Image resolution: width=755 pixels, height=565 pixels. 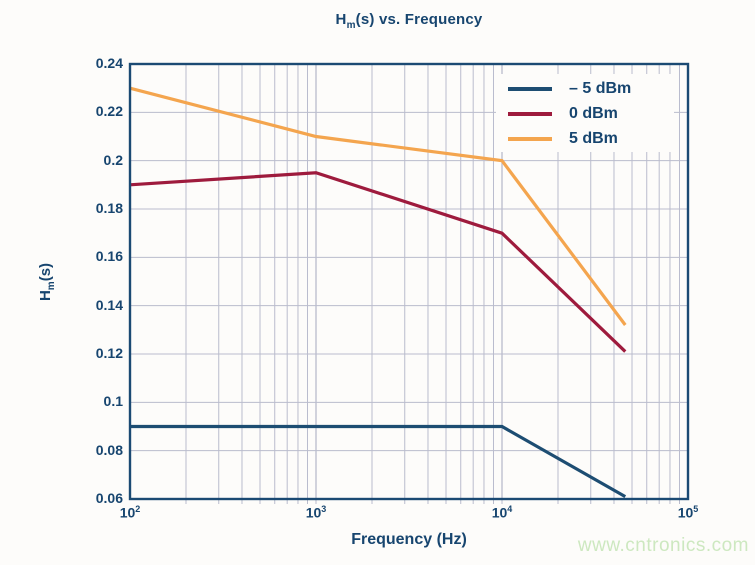 What do you see at coordinates (109, 449) in the screenshot?
I see `y-tick-label: 0.08` at bounding box center [109, 449].